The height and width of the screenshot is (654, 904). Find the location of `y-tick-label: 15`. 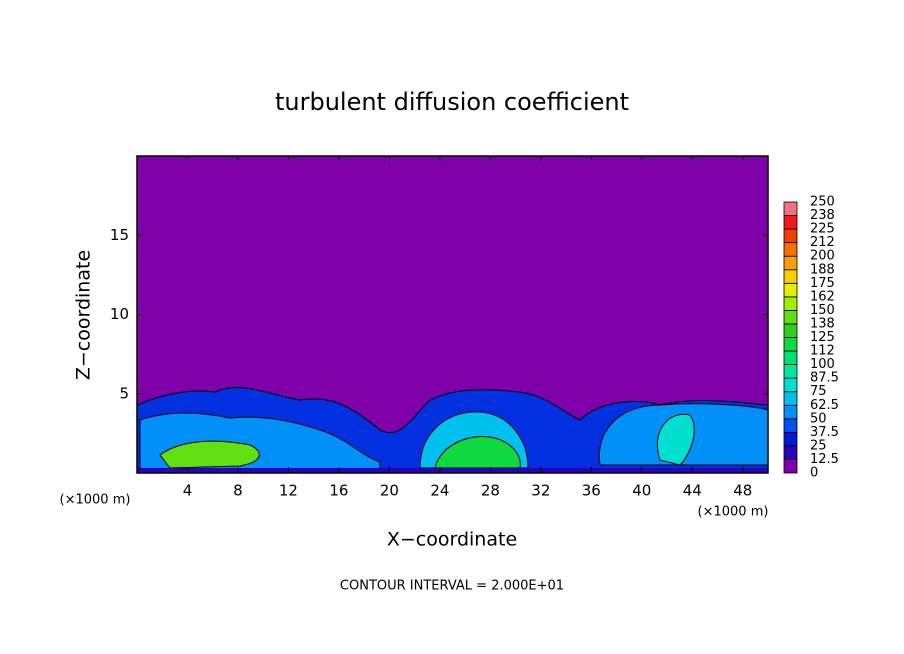

y-tick-label: 15 is located at coordinates (119, 235).